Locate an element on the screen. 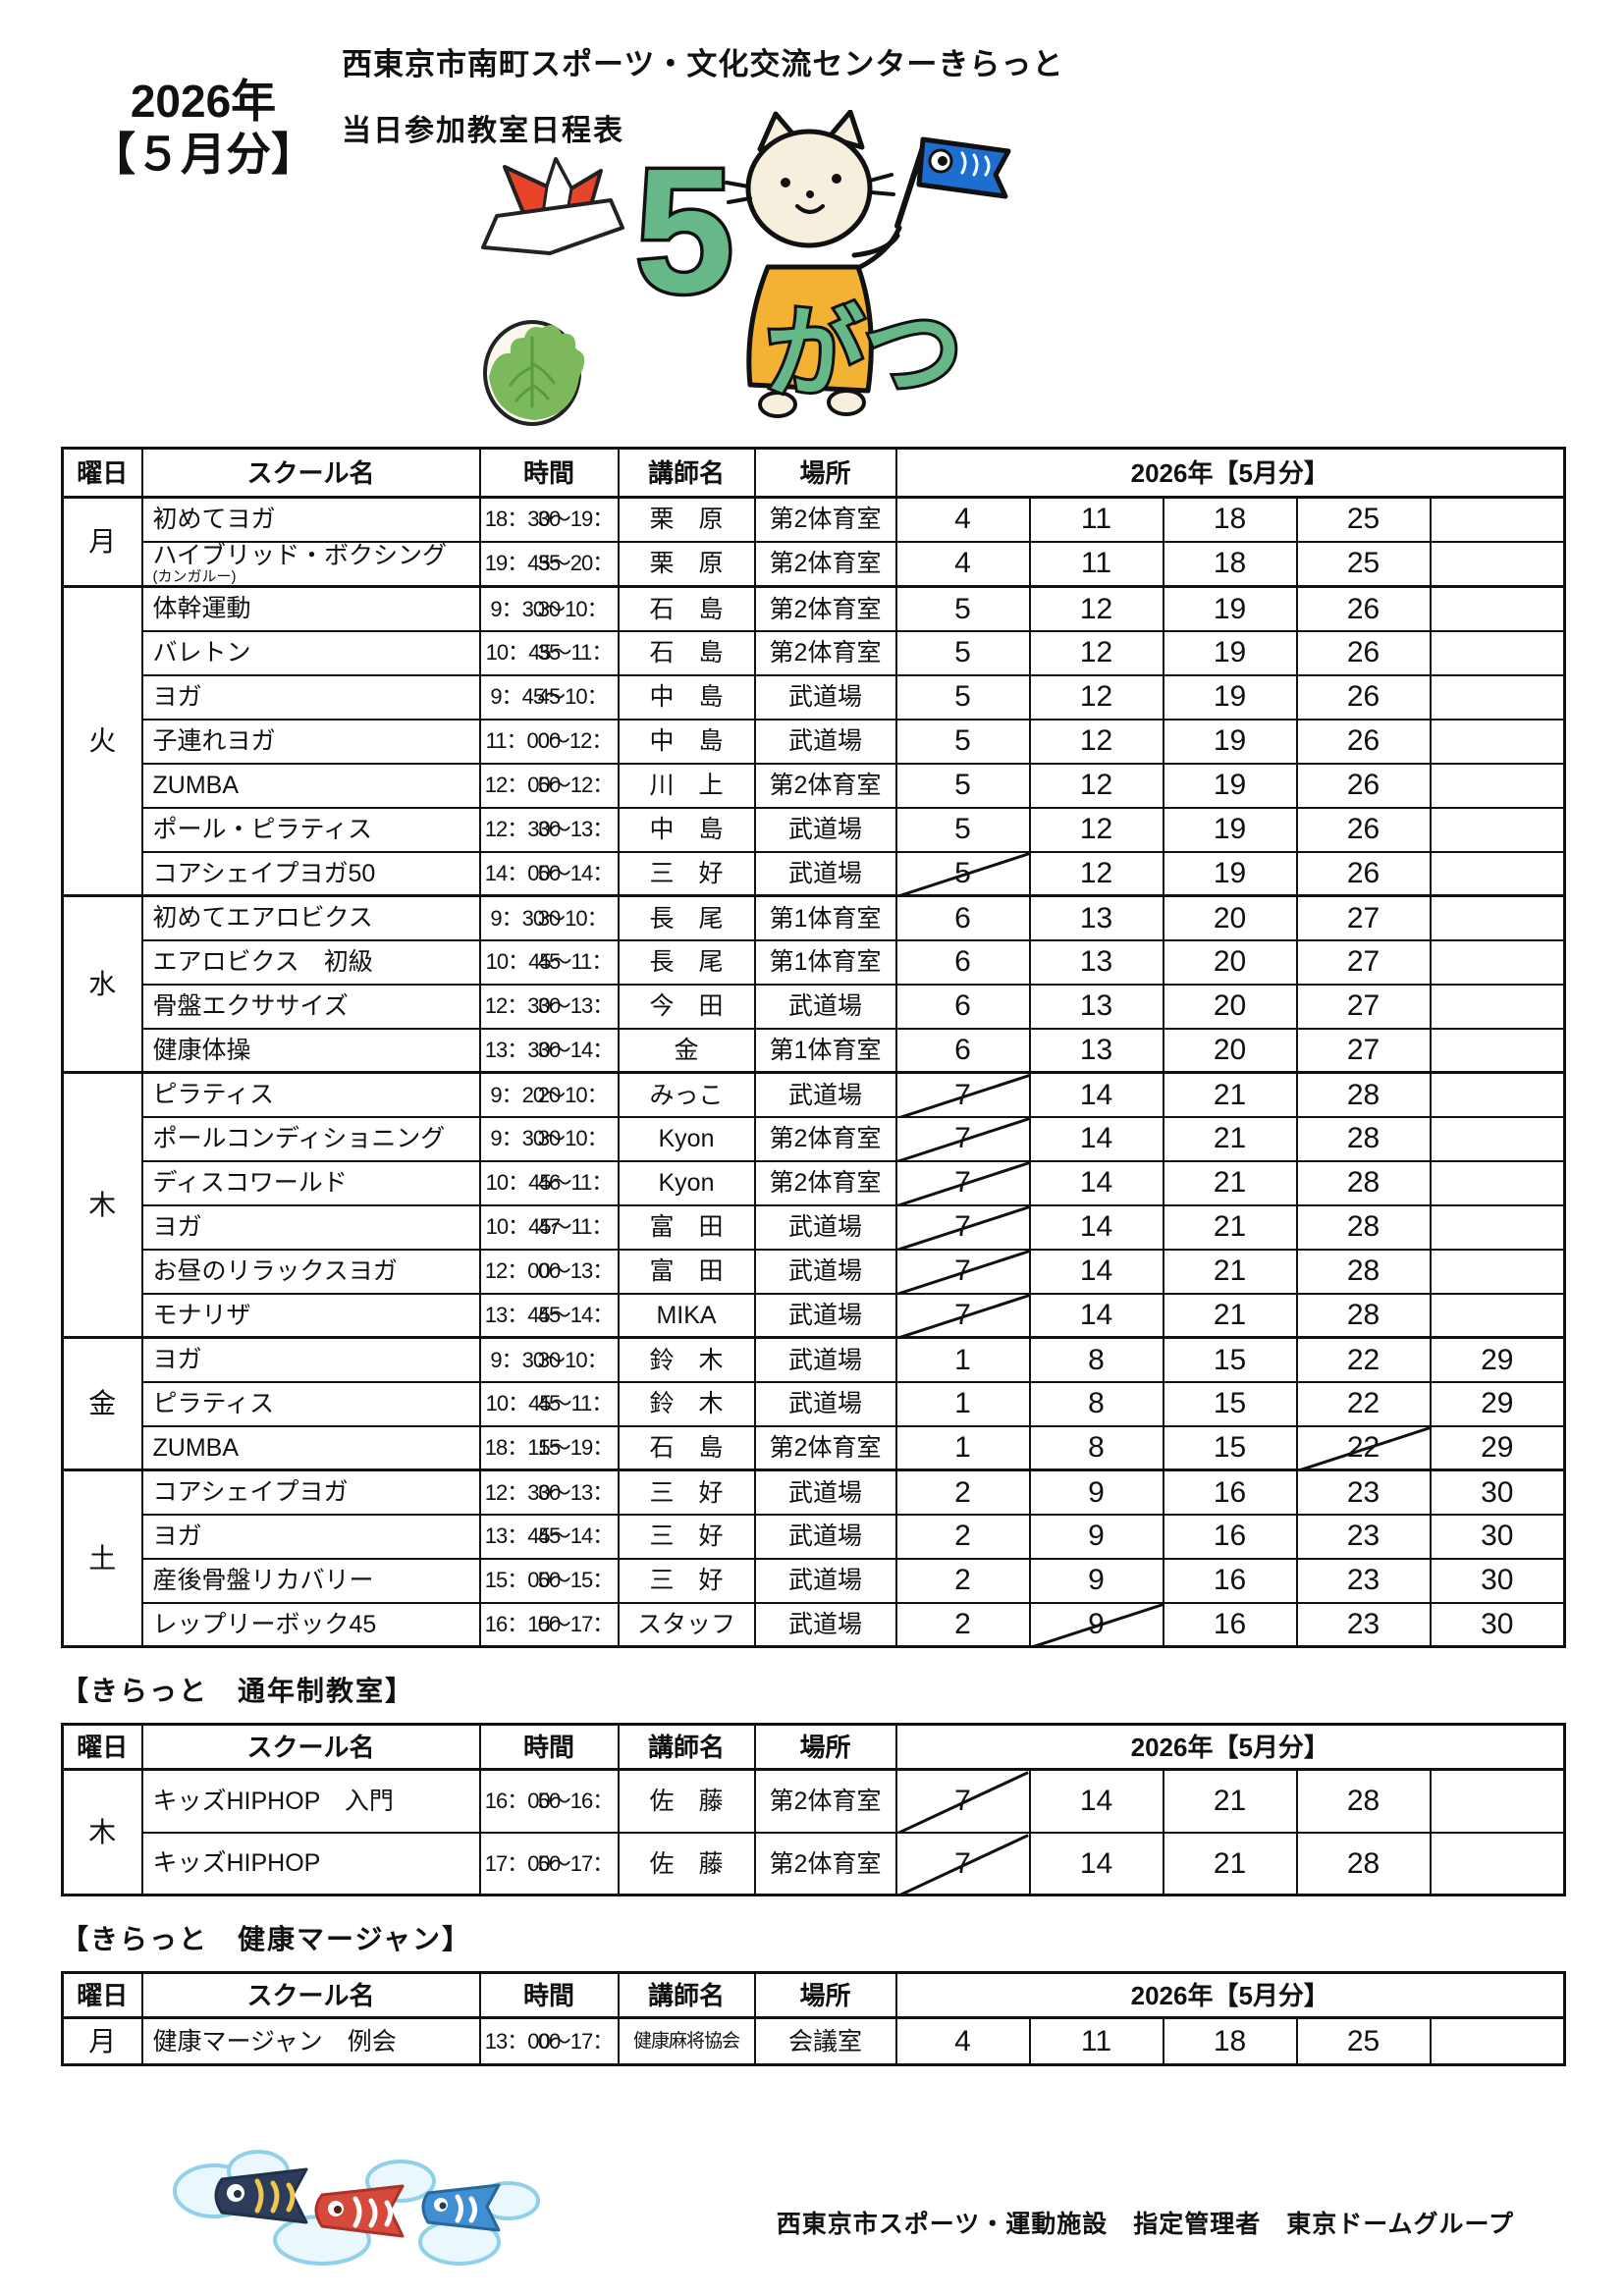 Image resolution: width=1624 pixels, height=2296 pixels. date-cell: 20 is located at coordinates (1230, 962).